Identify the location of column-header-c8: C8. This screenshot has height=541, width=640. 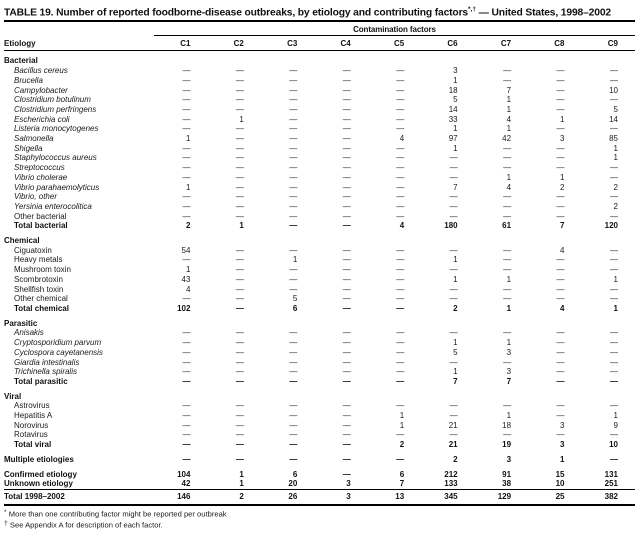
(555, 43).